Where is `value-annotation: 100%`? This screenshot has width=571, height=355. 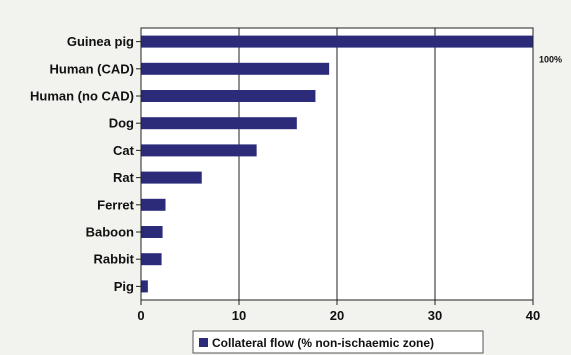 value-annotation: 100% is located at coordinates (550, 60).